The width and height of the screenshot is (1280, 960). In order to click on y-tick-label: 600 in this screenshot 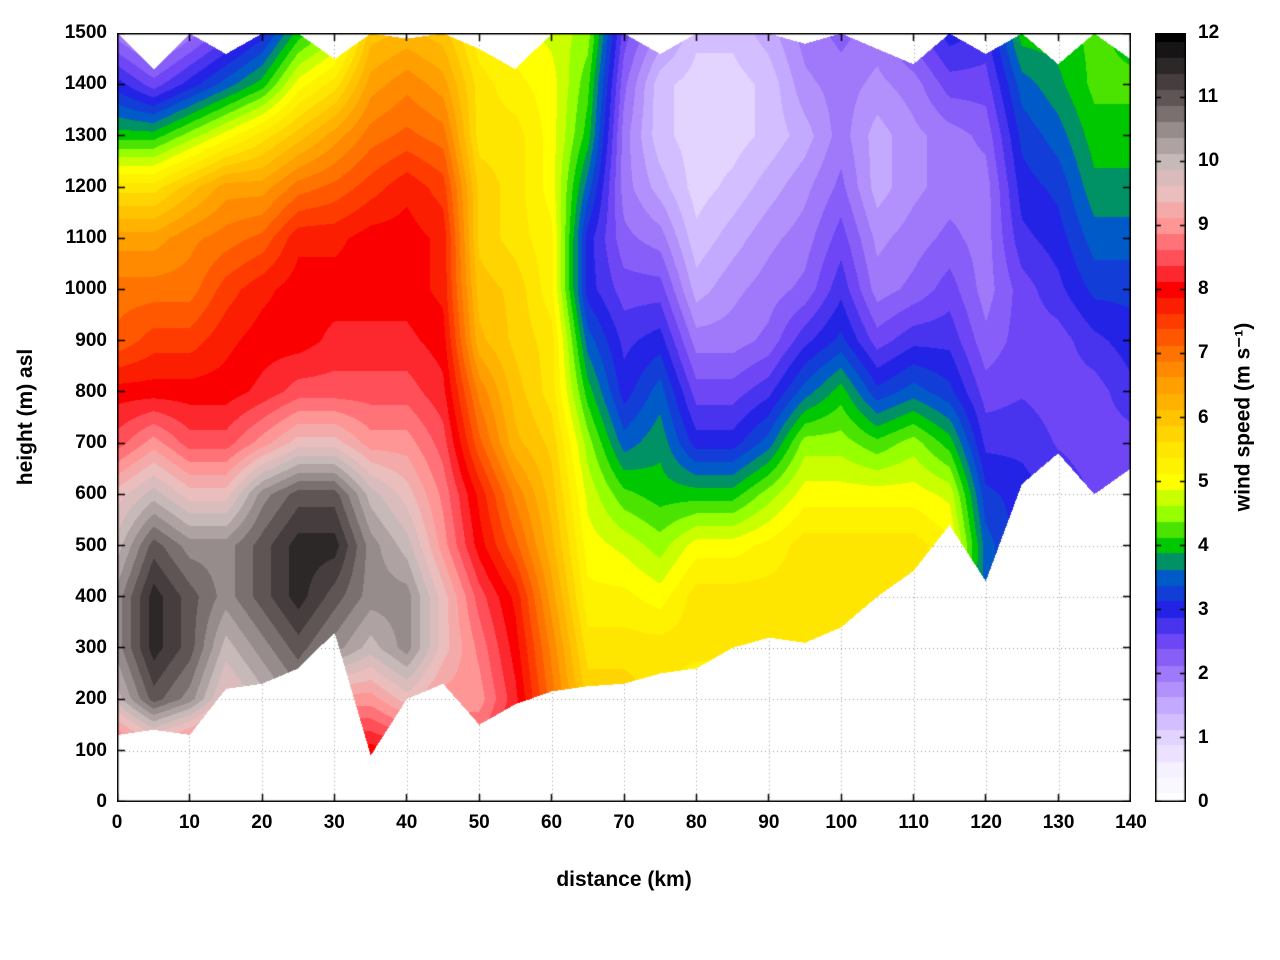, I will do `click(91, 494)`.